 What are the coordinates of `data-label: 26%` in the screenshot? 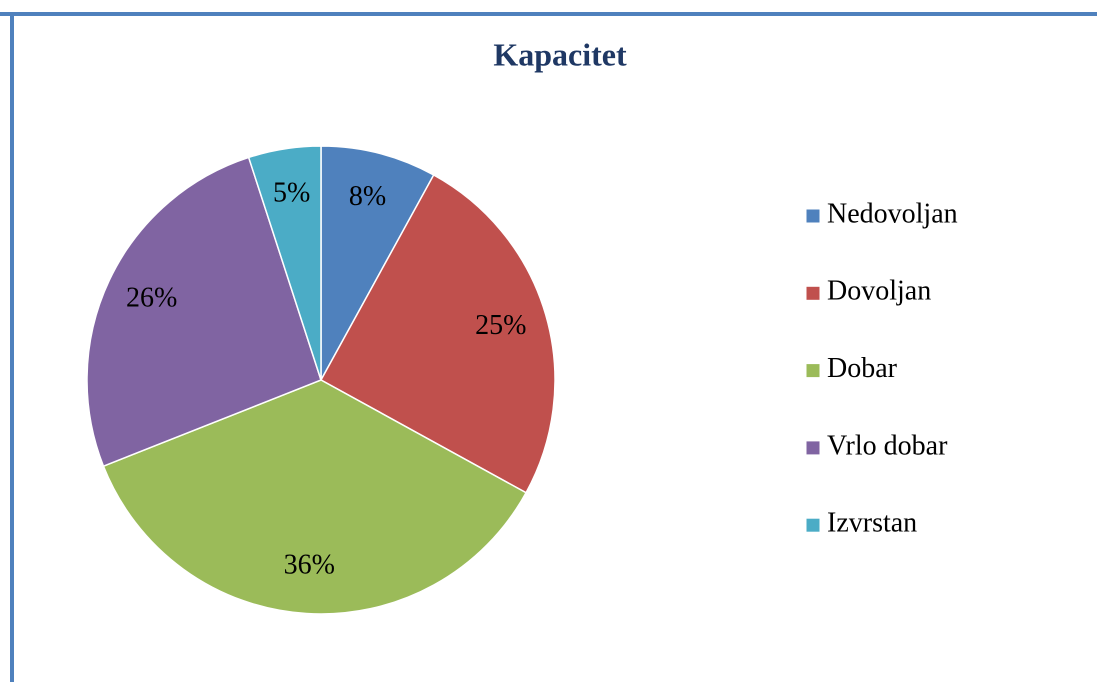 It's located at (151, 298).